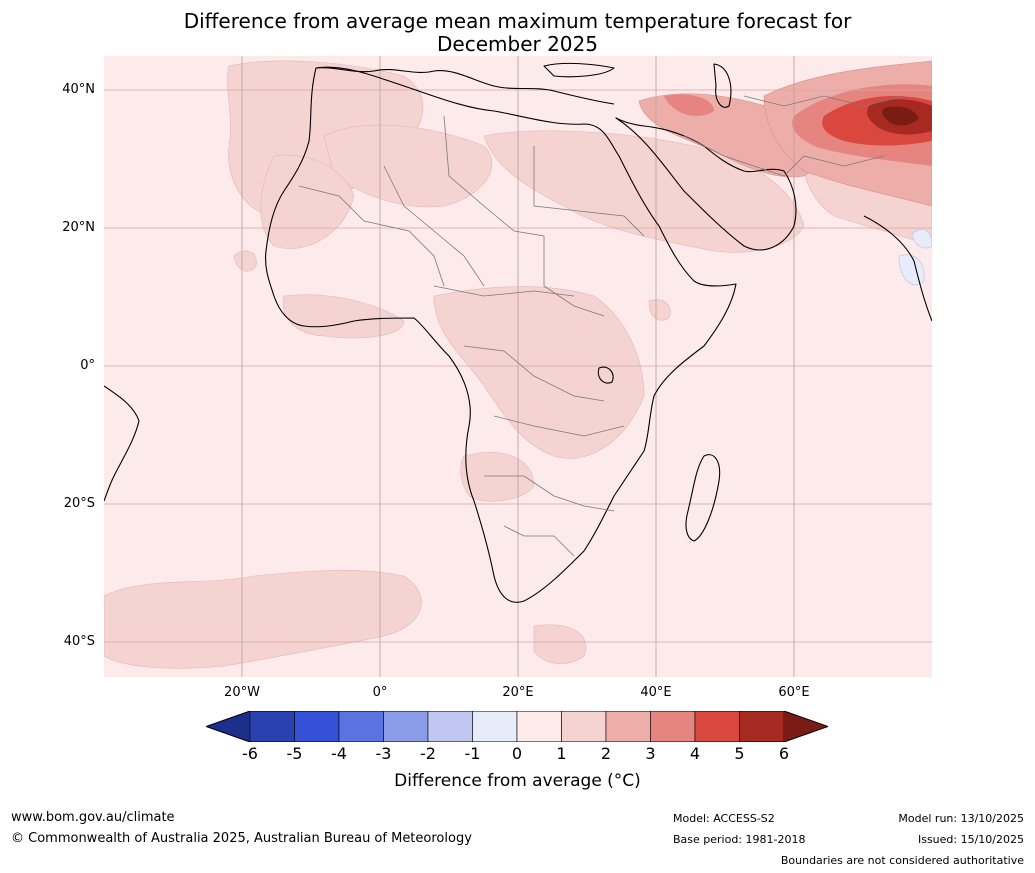  I want to click on colorbar-tick-label: -2, so click(428, 753).